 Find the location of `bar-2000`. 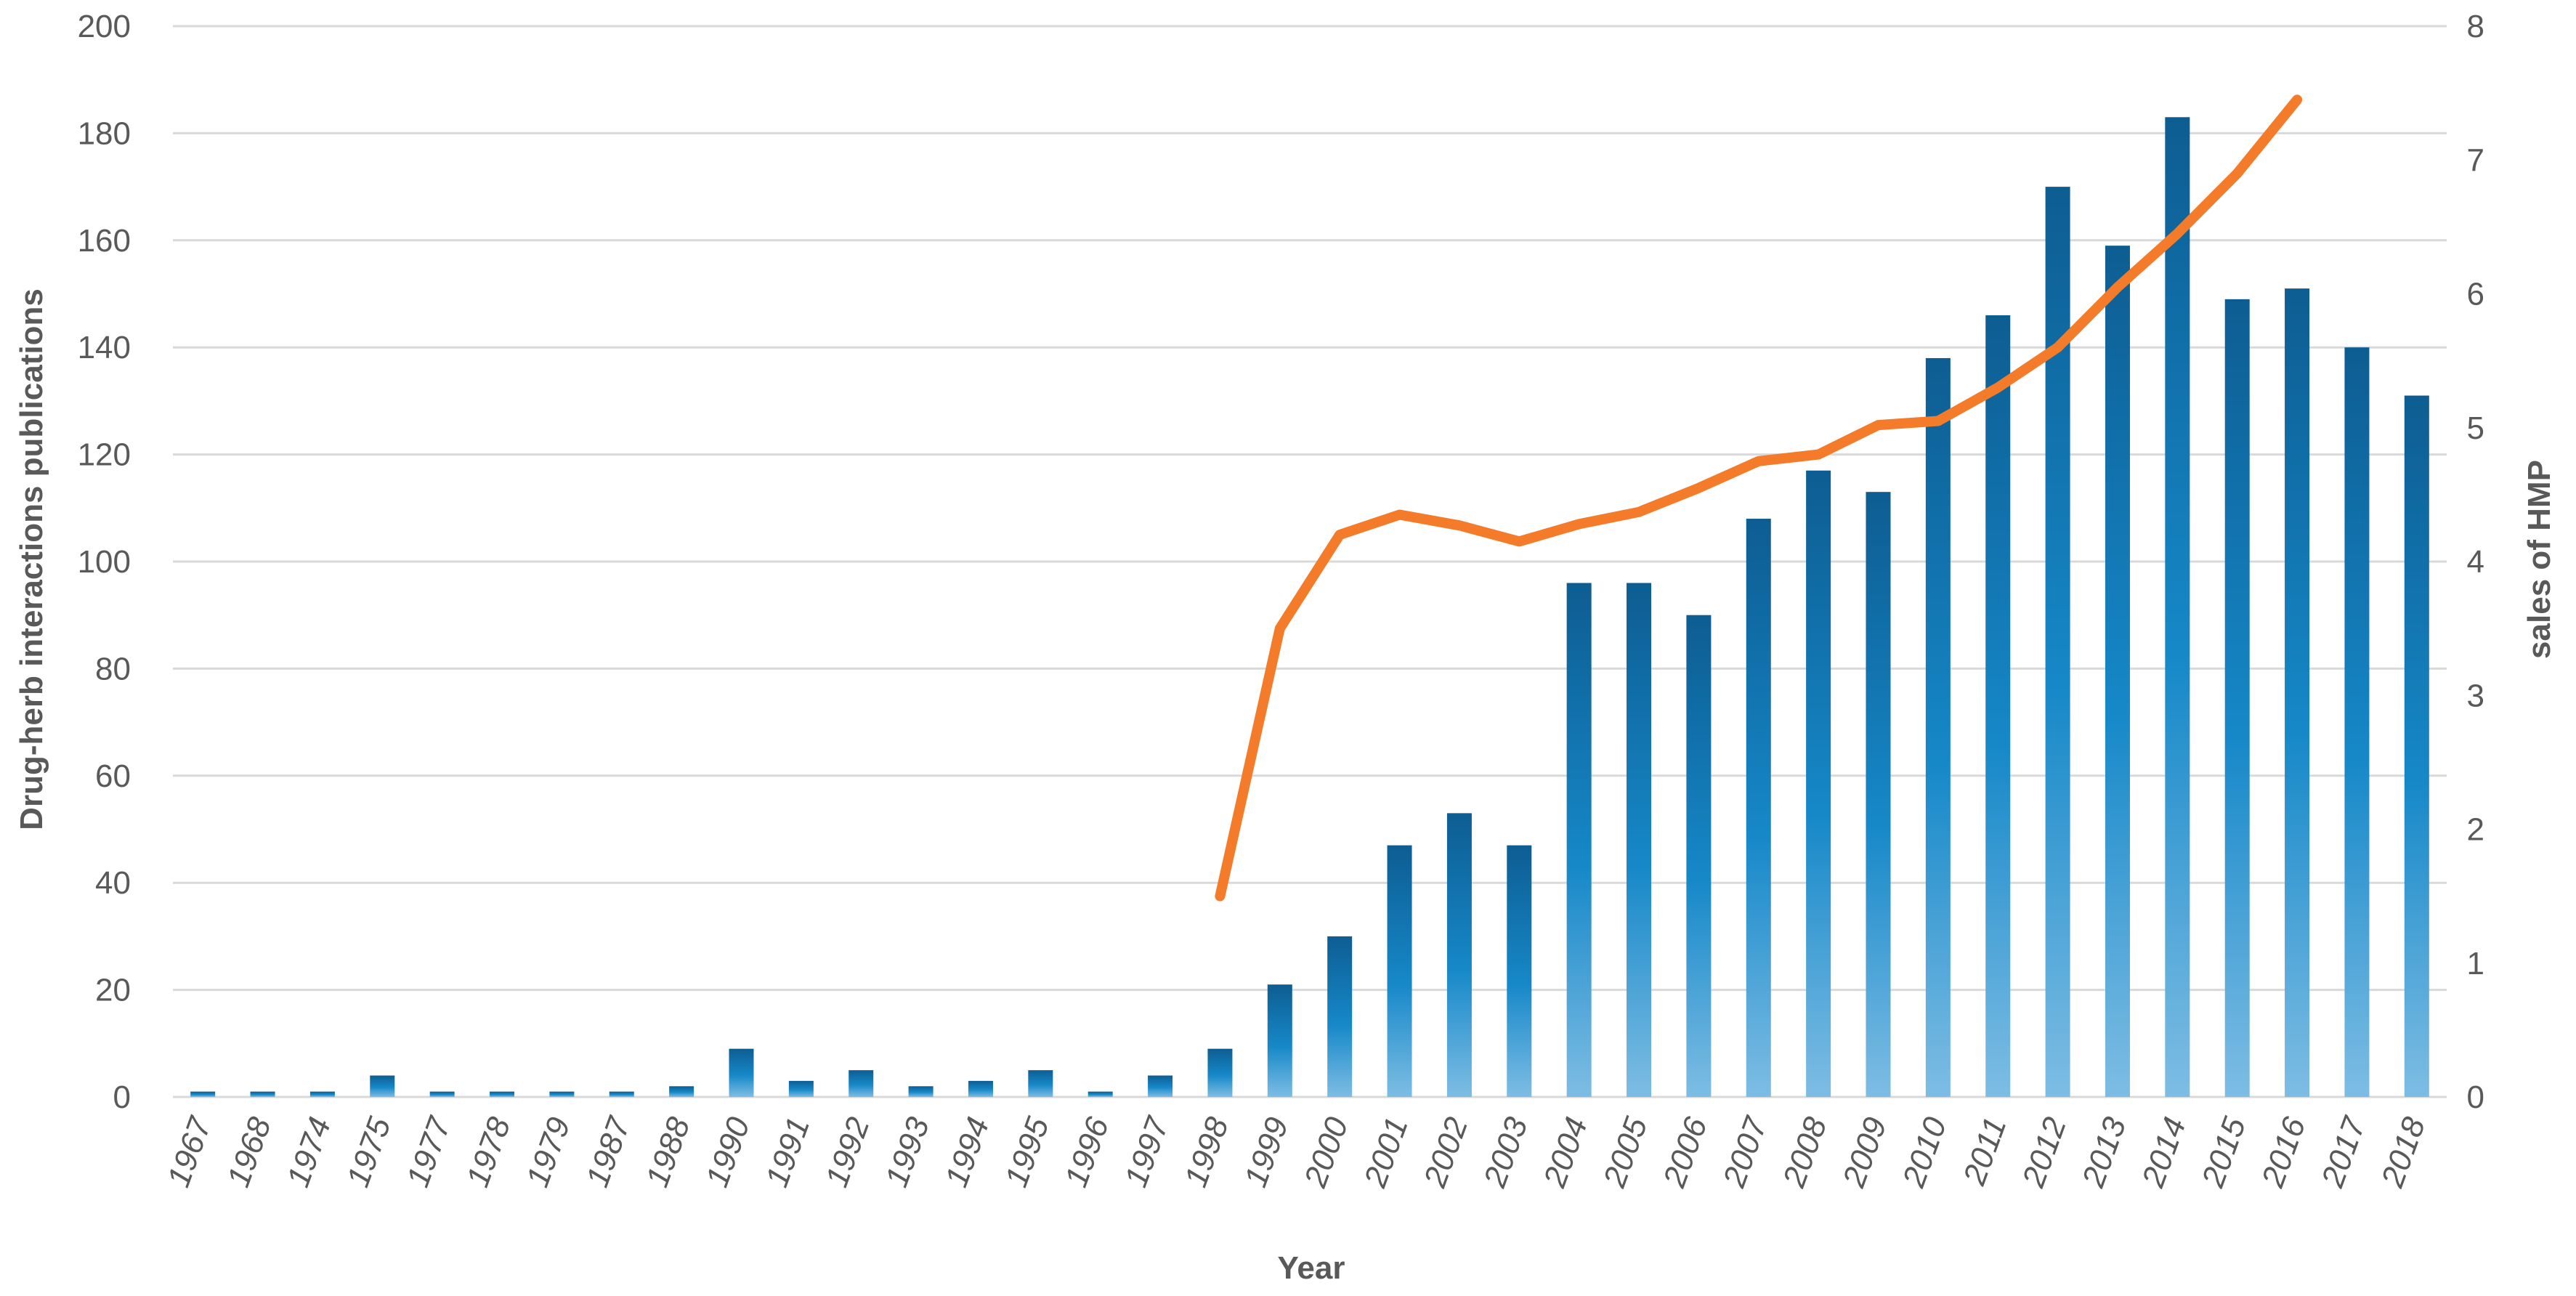

bar-2000 is located at coordinates (1340, 1016).